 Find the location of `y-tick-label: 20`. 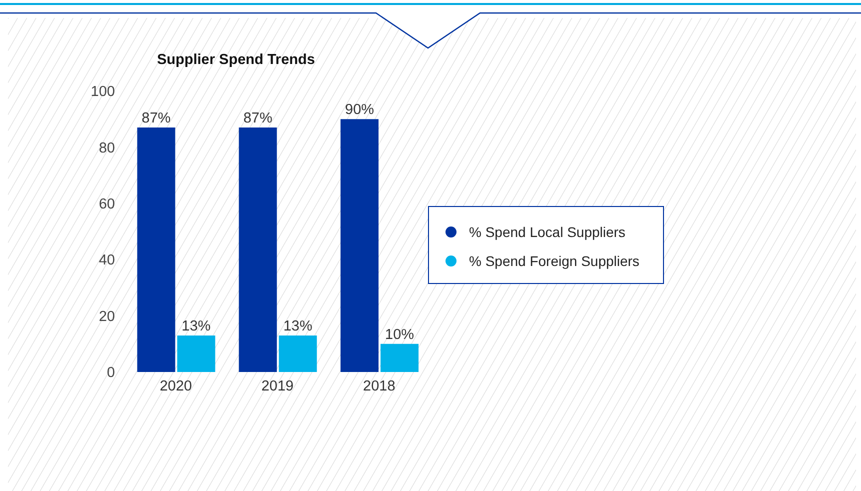

y-tick-label: 20 is located at coordinates (106, 316).